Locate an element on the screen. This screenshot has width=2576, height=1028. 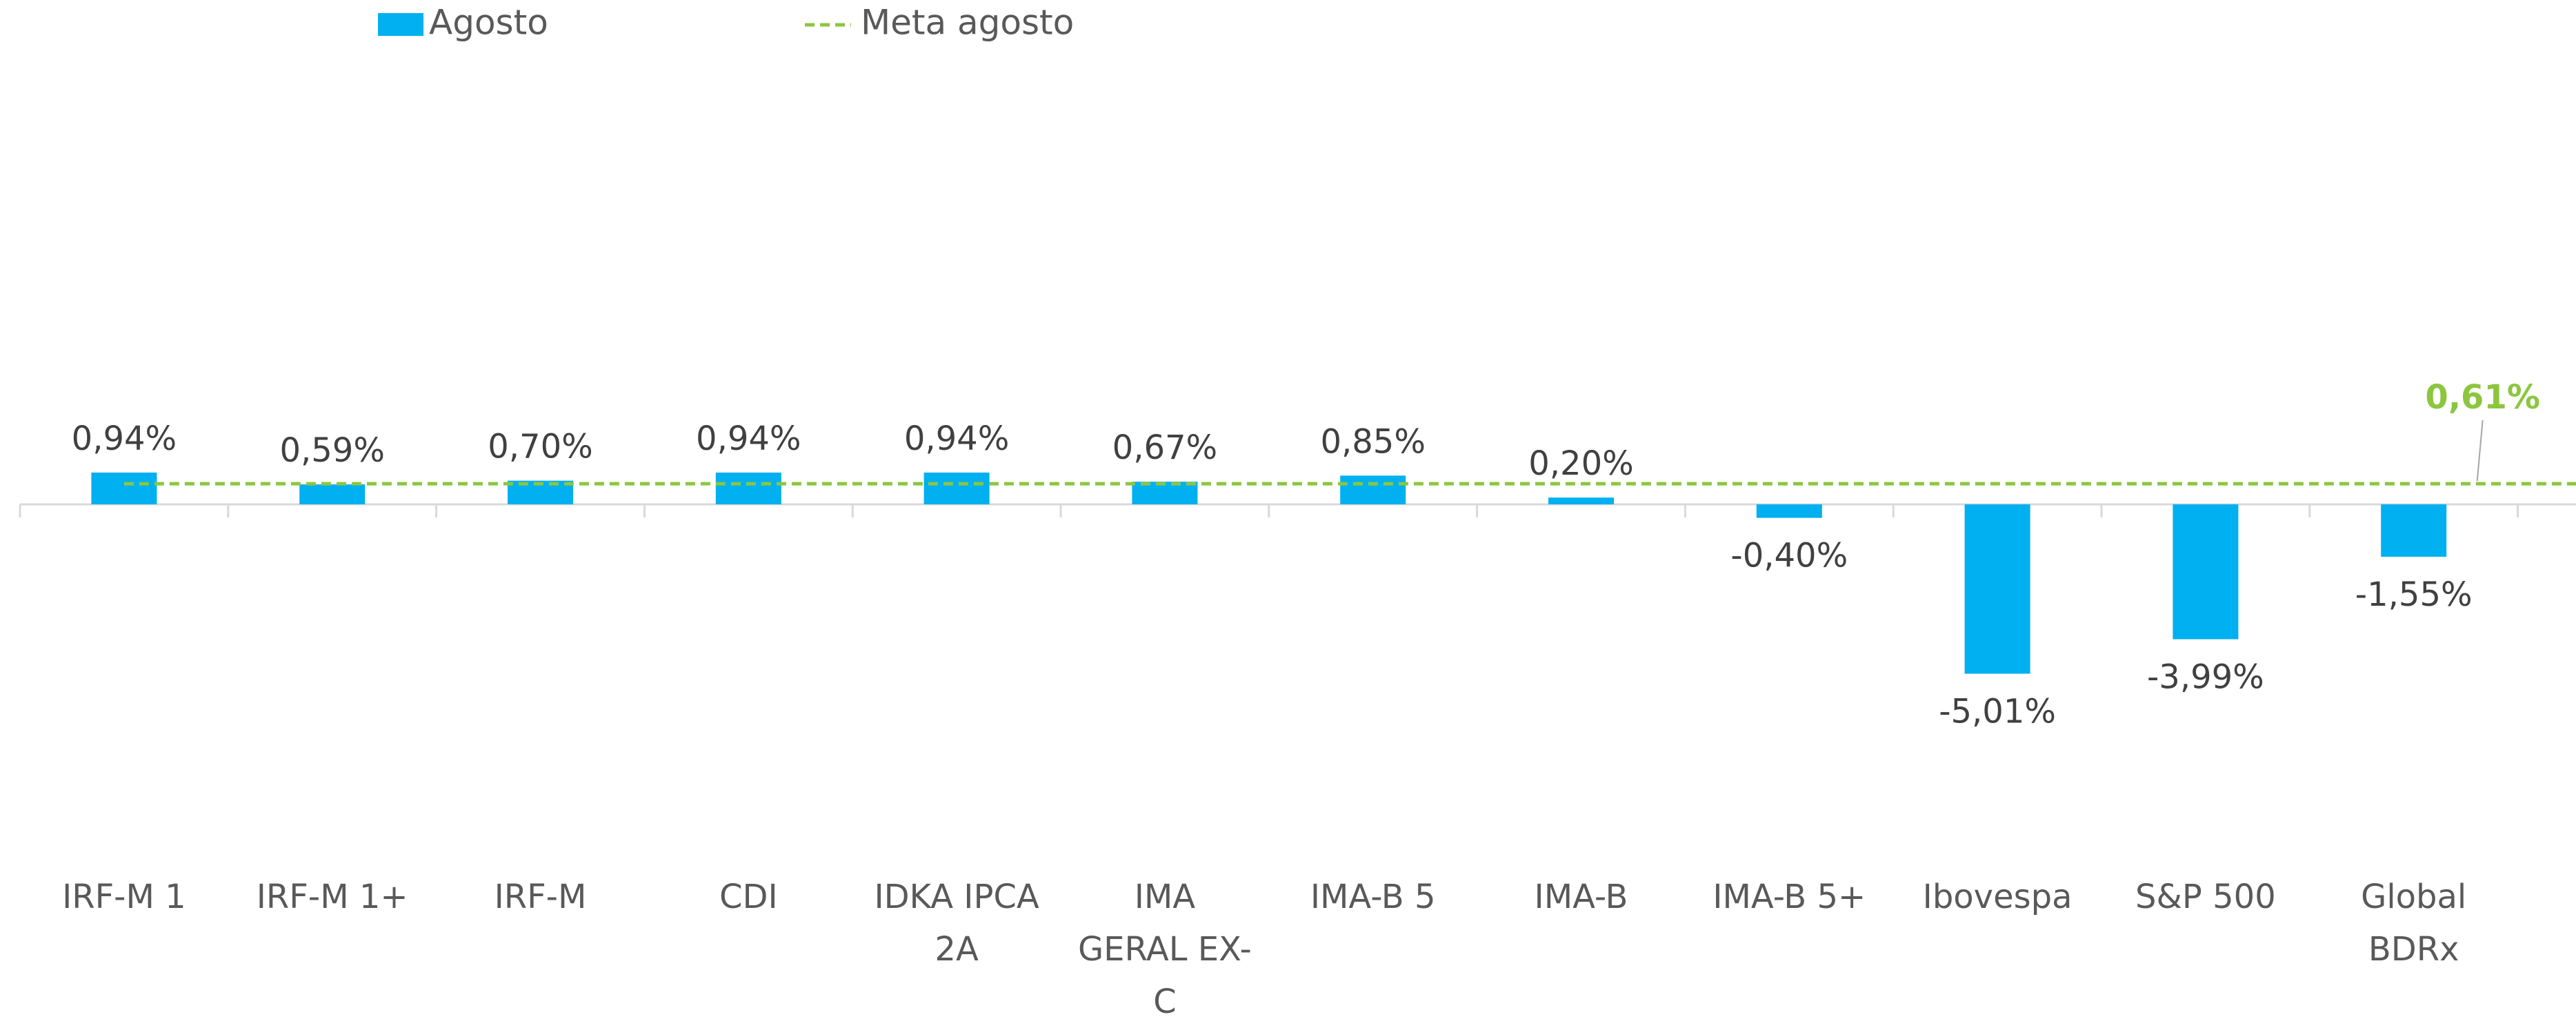
leader-line is located at coordinates (2480, 450).